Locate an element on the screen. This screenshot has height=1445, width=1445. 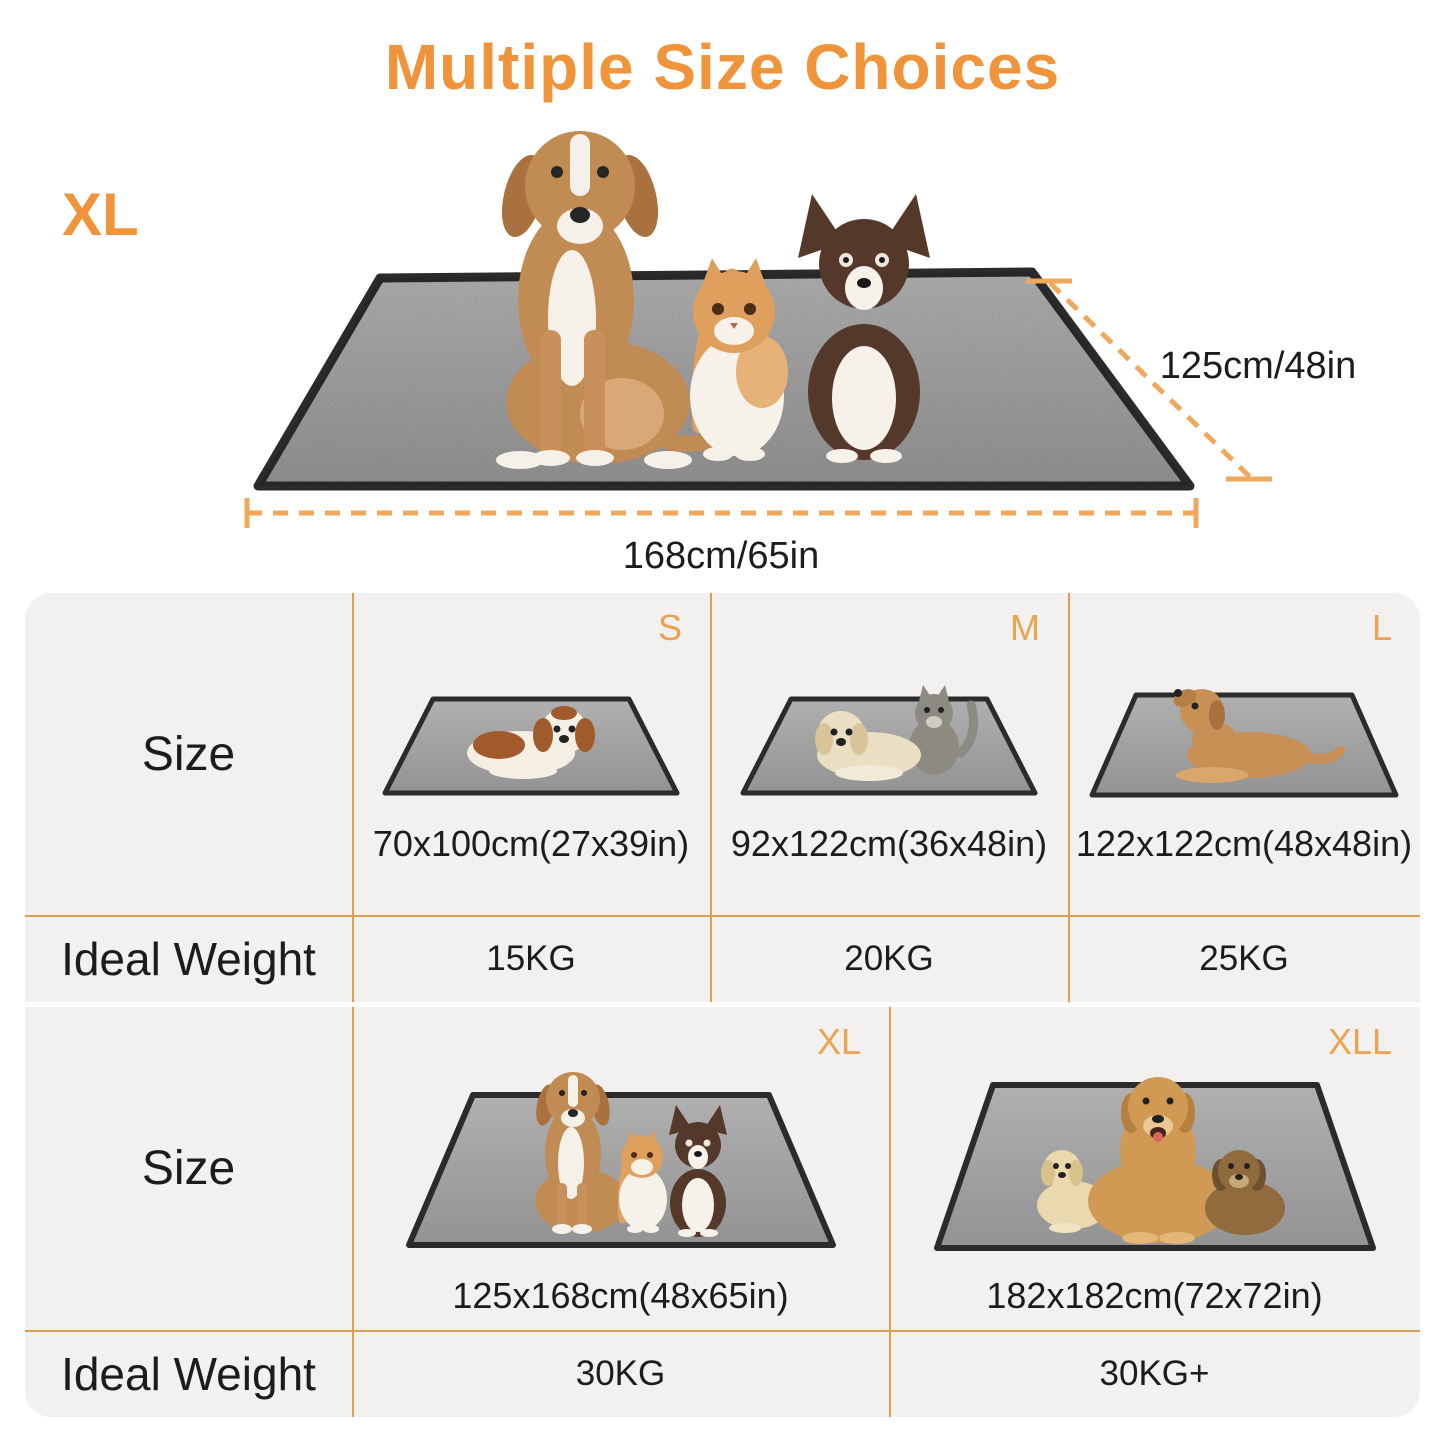
size-tag-m: M is located at coordinates (1025, 627).